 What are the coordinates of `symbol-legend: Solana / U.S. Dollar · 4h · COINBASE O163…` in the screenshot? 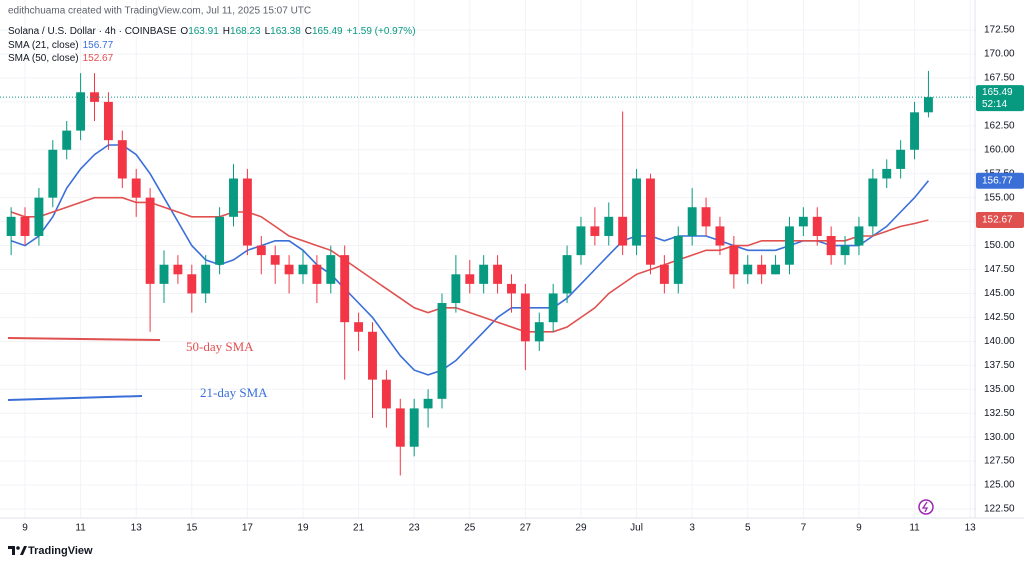 It's located at (212, 31).